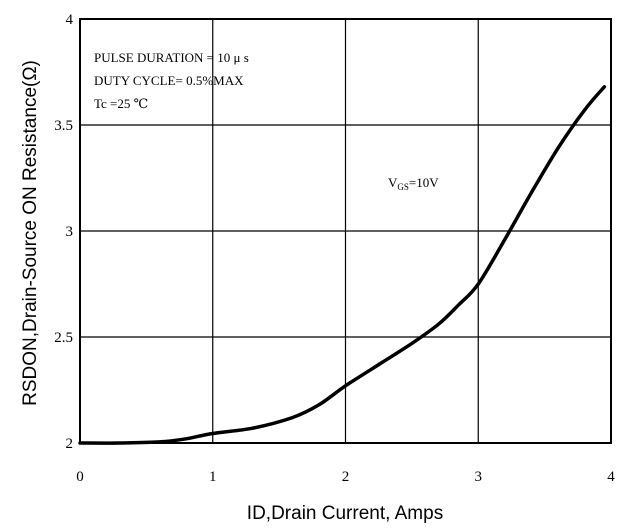 Image resolution: width=627 pixels, height=529 pixels. I want to click on x-tick-labels: 0 1 2 3 4, so click(345, 477).